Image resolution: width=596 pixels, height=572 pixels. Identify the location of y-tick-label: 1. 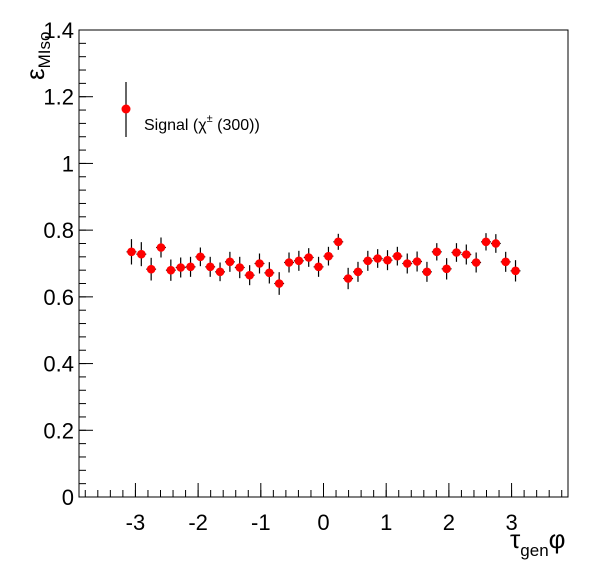
(68, 163).